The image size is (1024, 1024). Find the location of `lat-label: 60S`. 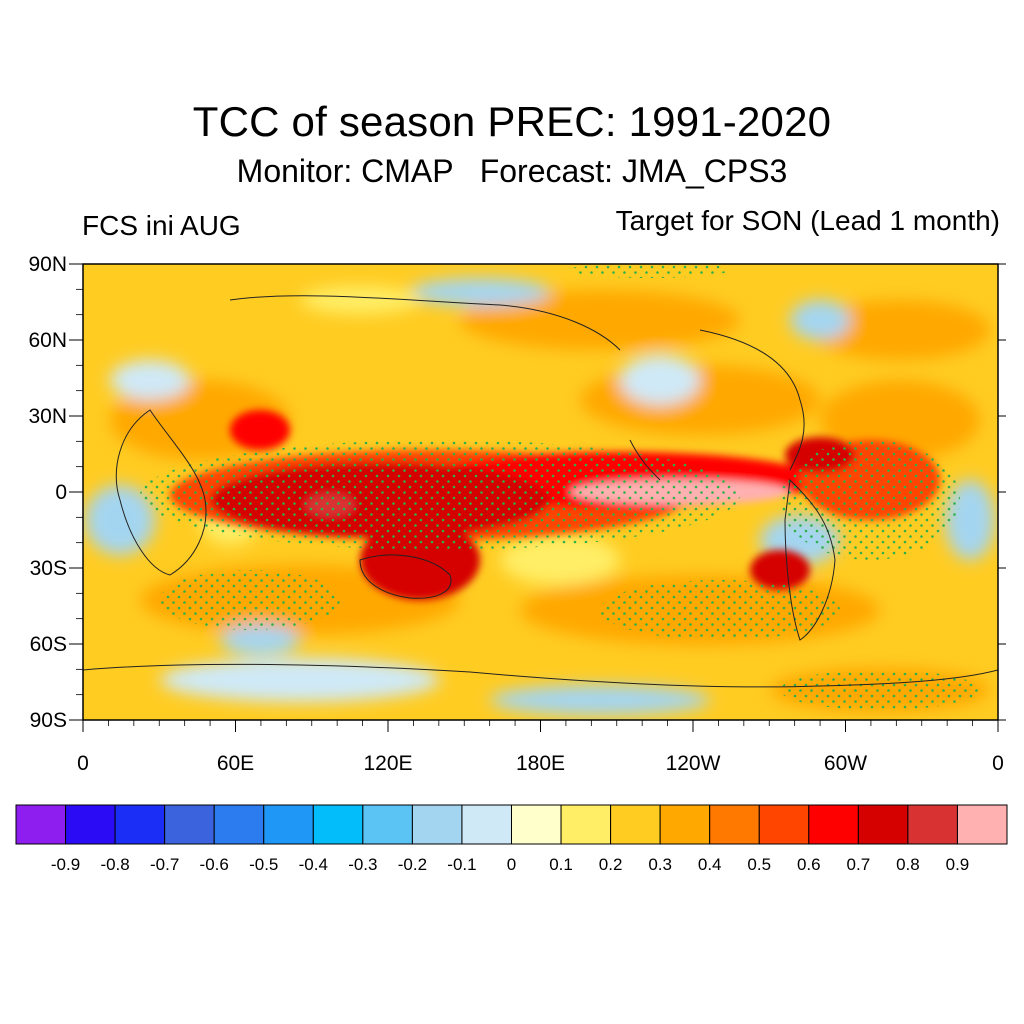

lat-label: 60S is located at coordinates (48, 644).